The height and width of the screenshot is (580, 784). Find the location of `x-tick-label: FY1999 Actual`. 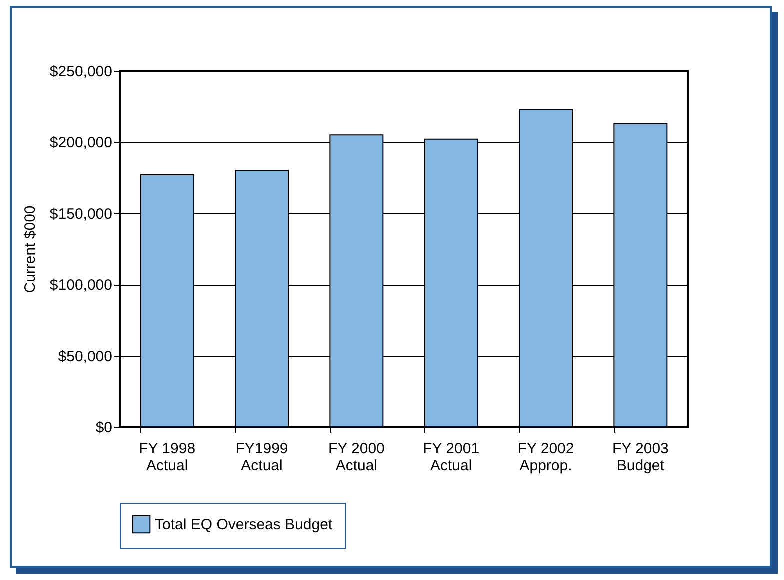

x-tick-label: FY1999 Actual is located at coordinates (262, 457).